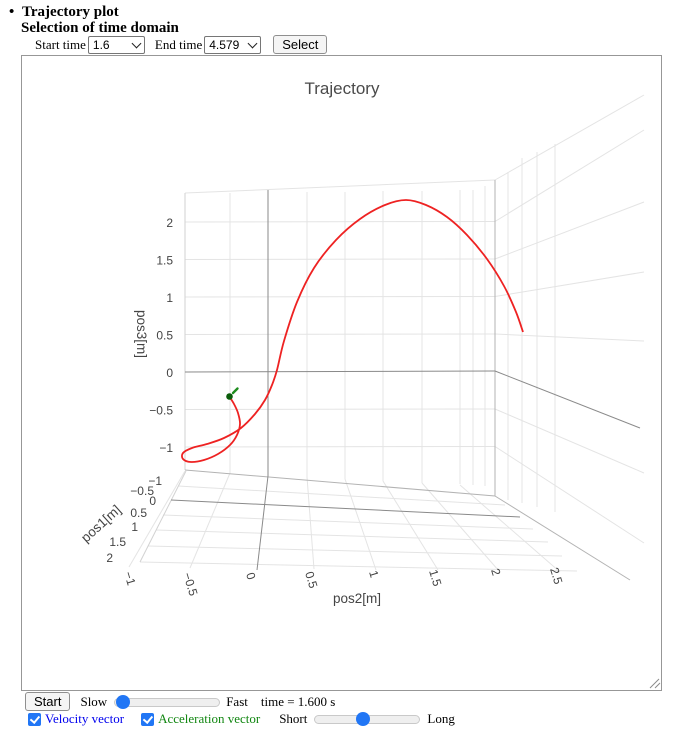 The height and width of the screenshot is (735, 675). Describe the element at coordinates (141, 334) in the screenshot. I see `axis-title: pos3[m]` at that location.